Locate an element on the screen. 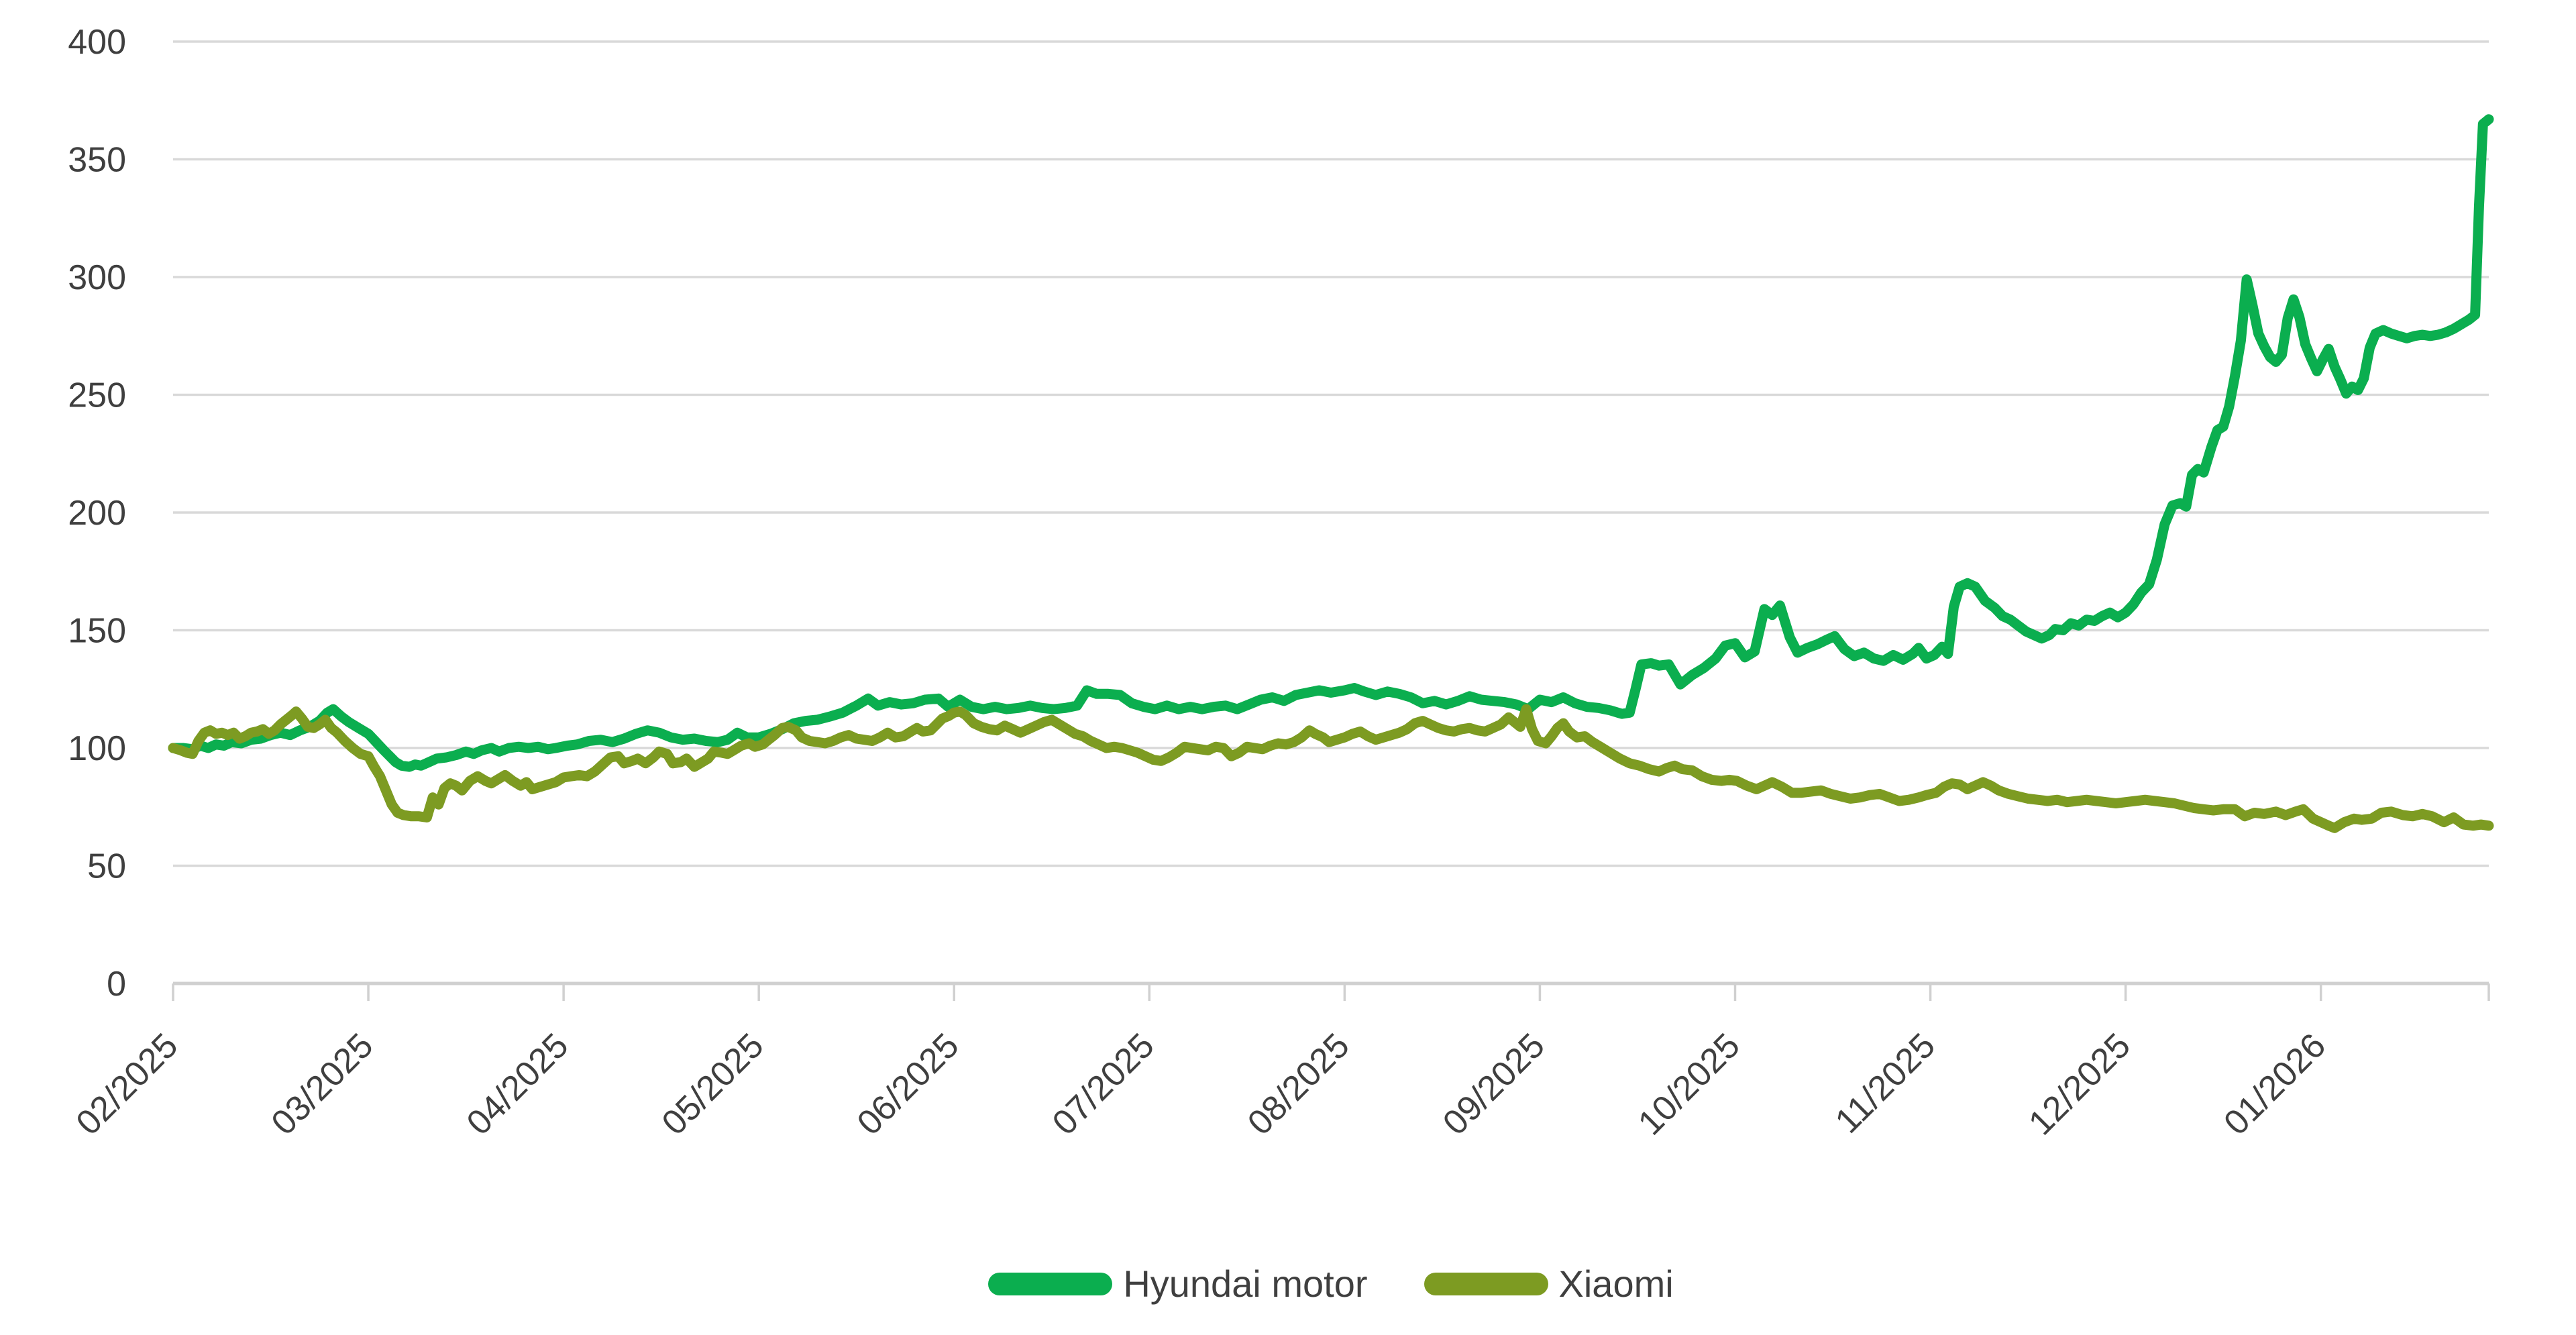 The width and height of the screenshot is (2576, 1335). legend-item-hyundai-motor: Hyundai motor is located at coordinates (1178, 1284).